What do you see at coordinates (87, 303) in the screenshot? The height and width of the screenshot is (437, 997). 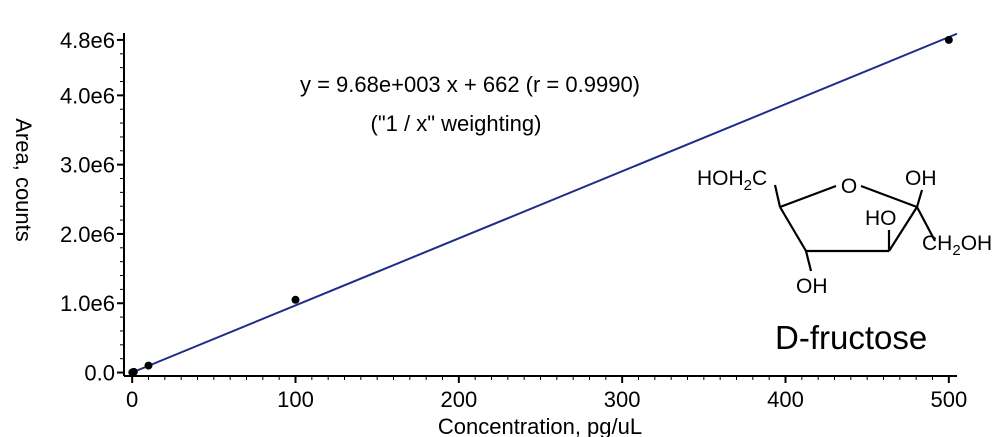 I see `y-tick-label: 1.0e6` at bounding box center [87, 303].